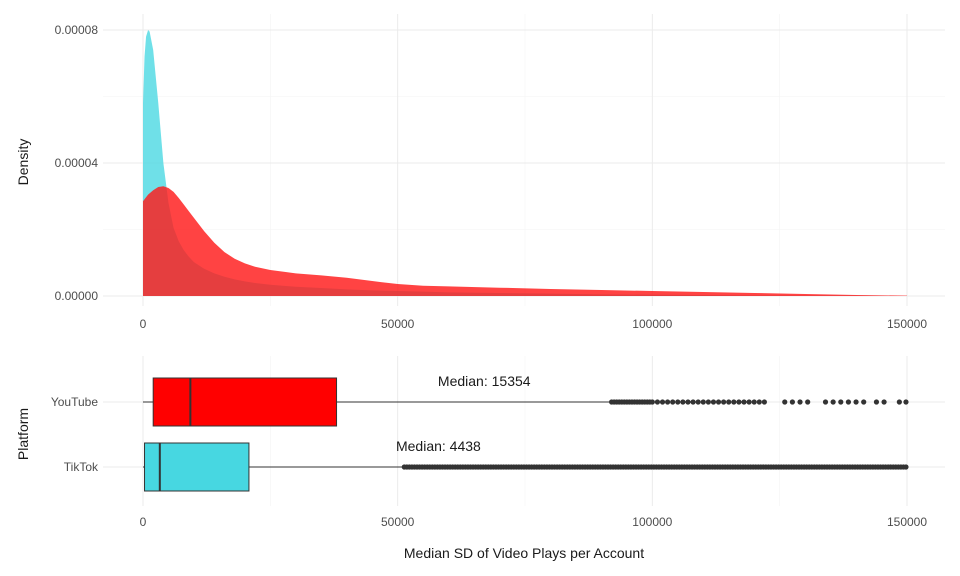 The width and height of the screenshot is (960, 576). Describe the element at coordinates (81, 467) in the screenshot. I see `boxplot-y-tick-label: TikTok` at that location.